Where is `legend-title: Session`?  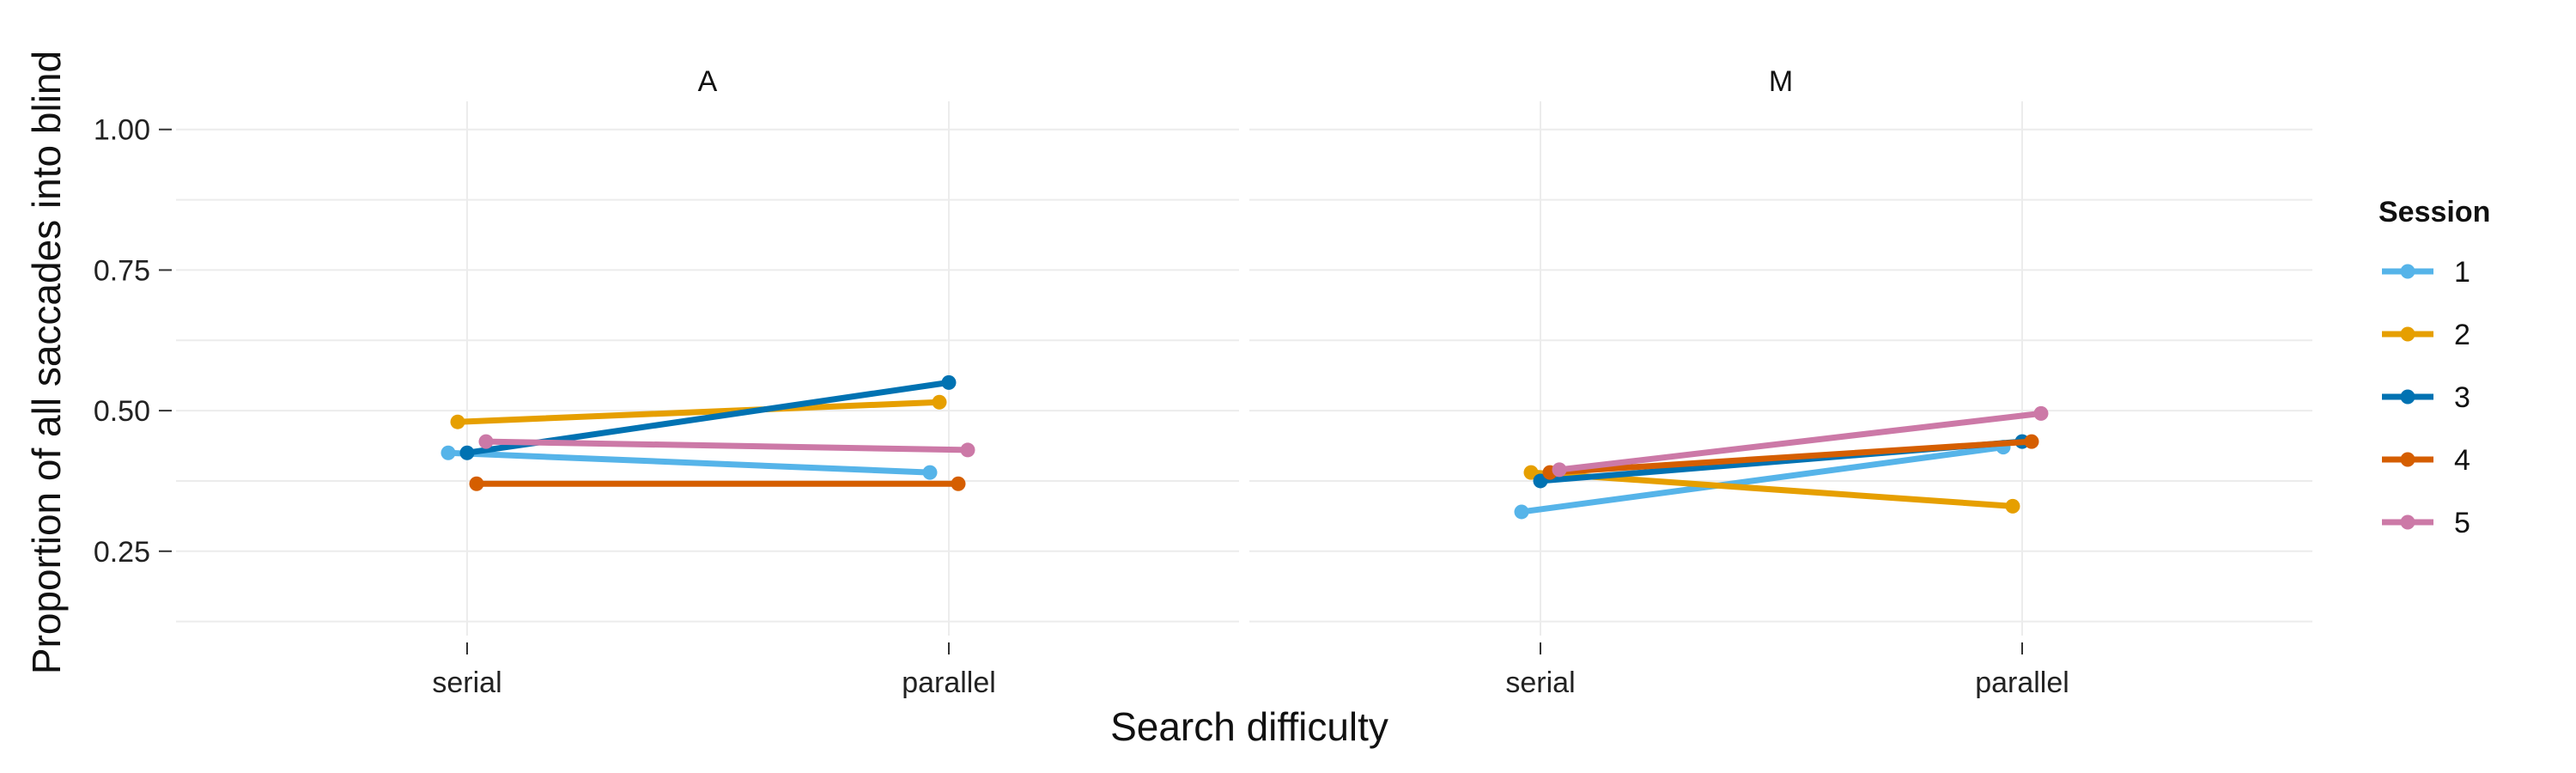 legend-title: Session is located at coordinates (2434, 212).